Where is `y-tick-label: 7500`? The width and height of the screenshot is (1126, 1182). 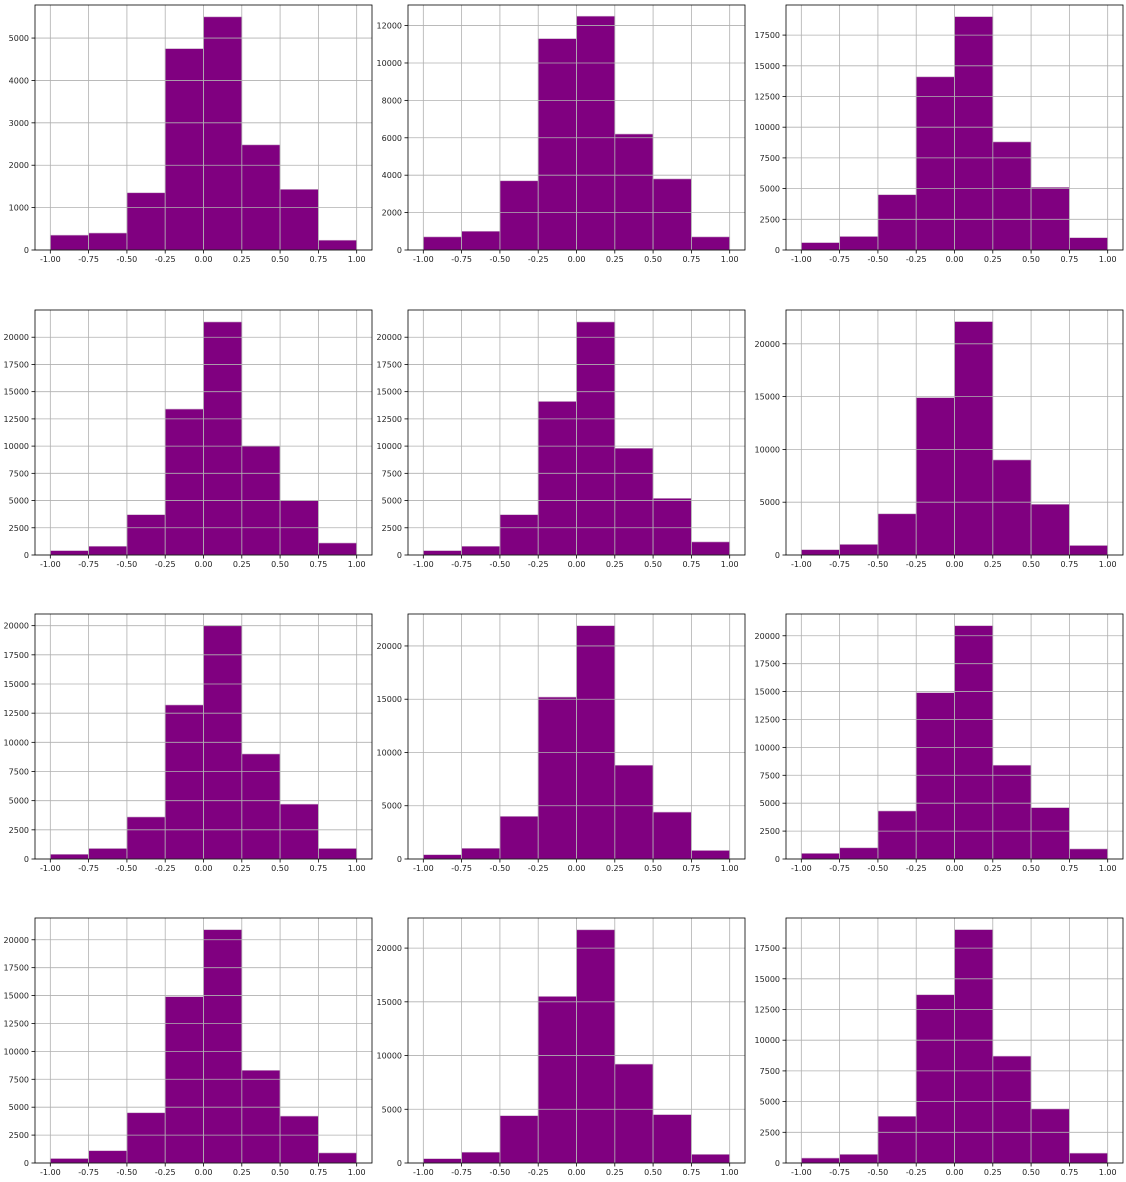 y-tick-label: 7500 is located at coordinates (770, 1071).